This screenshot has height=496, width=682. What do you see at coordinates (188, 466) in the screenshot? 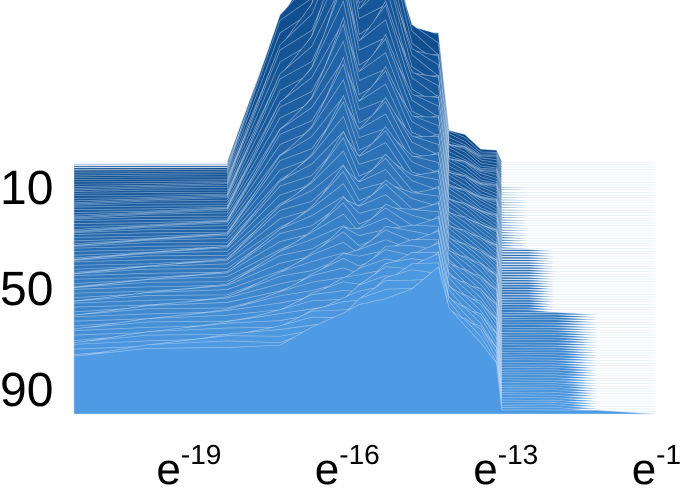
I see `x-tick-label-e-19: e-19` at bounding box center [188, 466].